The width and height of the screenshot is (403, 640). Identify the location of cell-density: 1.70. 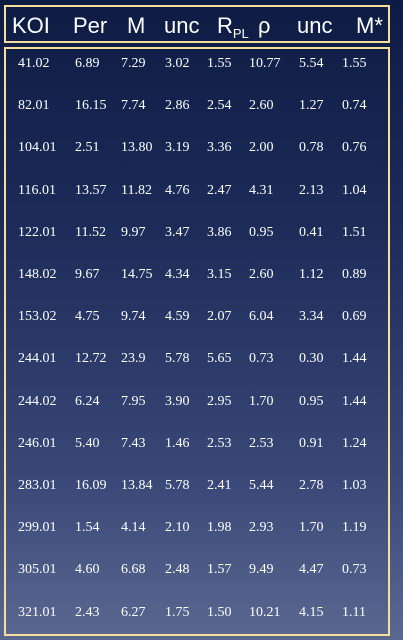
(261, 401).